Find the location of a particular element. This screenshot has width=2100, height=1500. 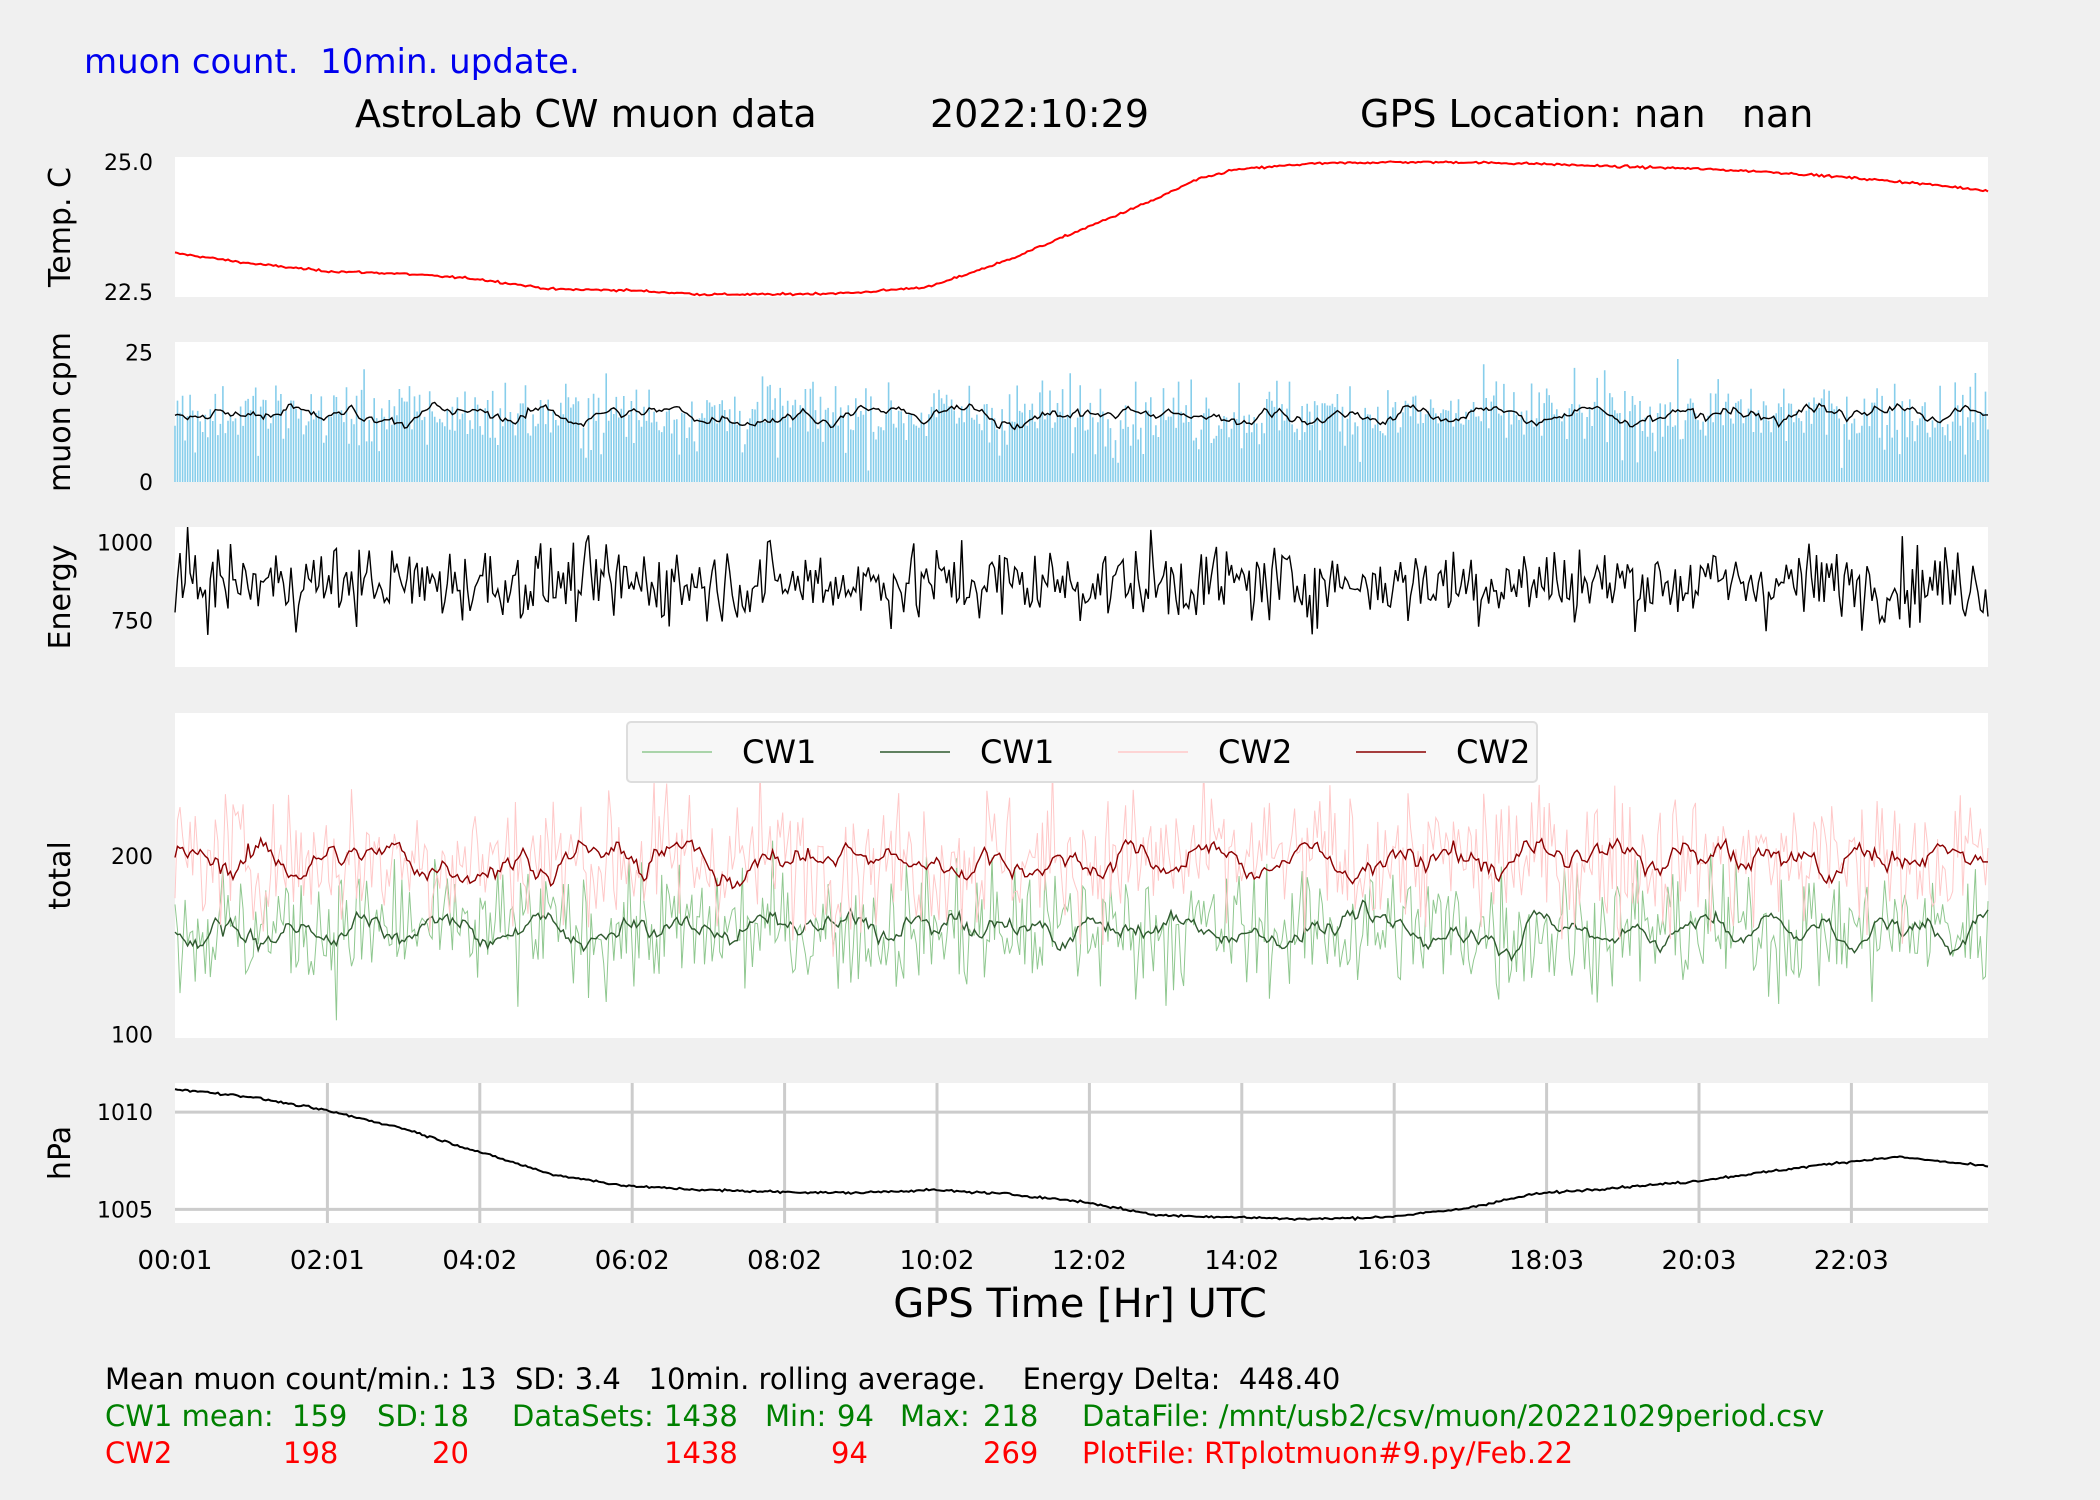

x-tick-label: 22:03 is located at coordinates (1851, 1261).